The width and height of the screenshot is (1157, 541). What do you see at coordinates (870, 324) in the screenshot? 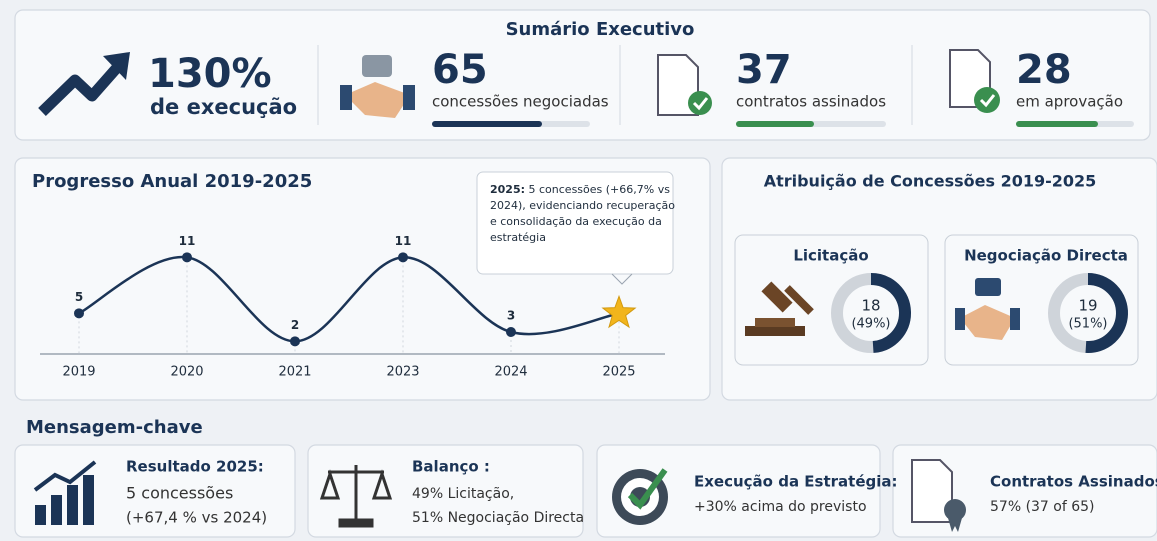
I see `allocation-percent: (49%)` at bounding box center [870, 324].